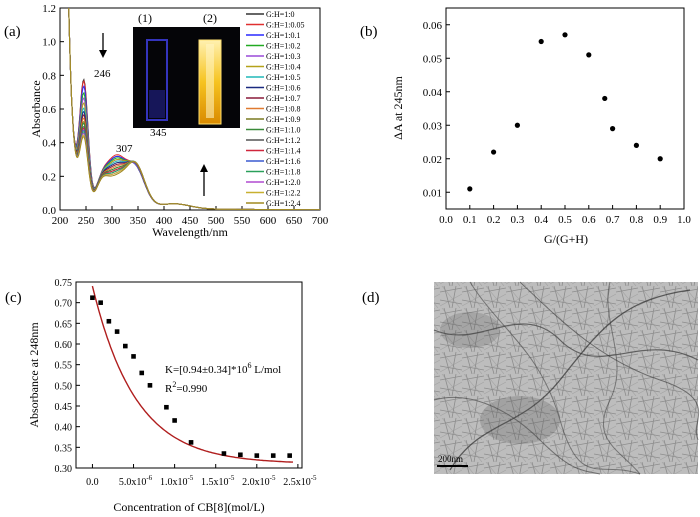  What do you see at coordinates (320, 221) in the screenshot?
I see `x-tick-label: 700` at bounding box center [320, 221].